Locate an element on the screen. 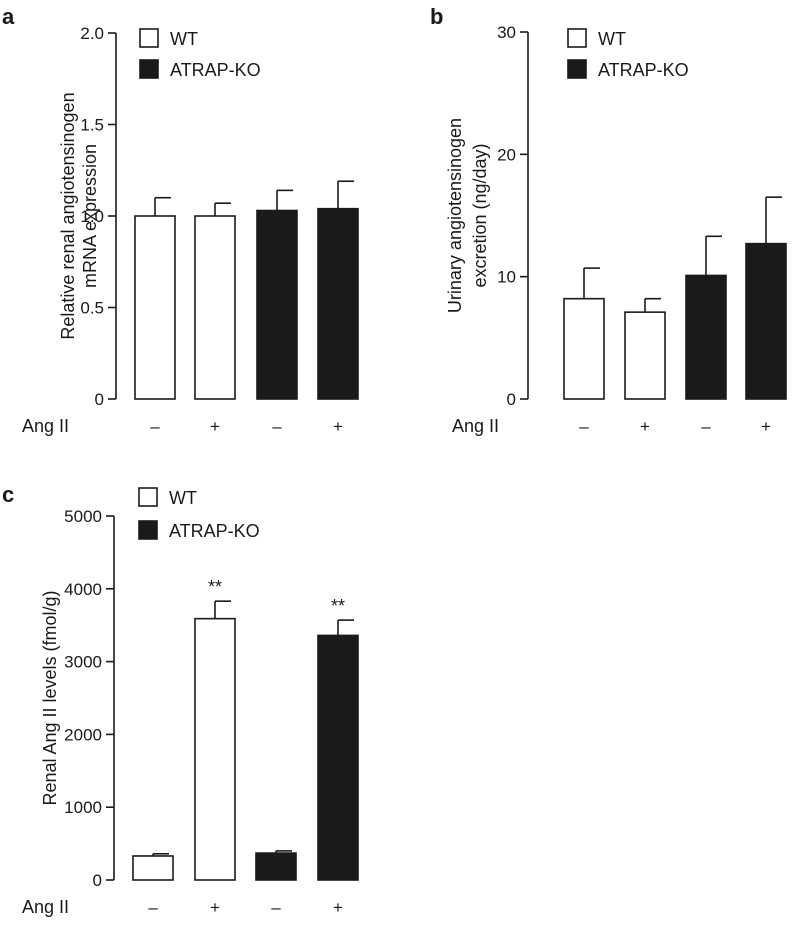 Image resolution: width=798 pixels, height=926 pixels. y-tick-label: 1.5 is located at coordinates (92, 125).